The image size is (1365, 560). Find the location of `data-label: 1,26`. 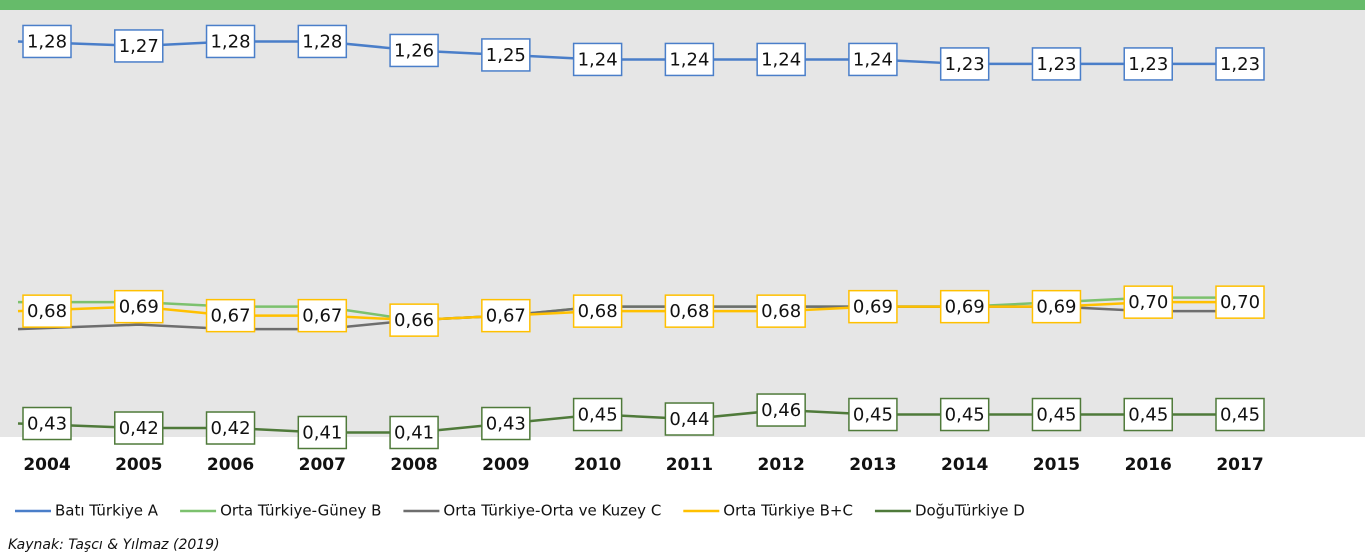

data-label: 1,26 is located at coordinates (414, 50).